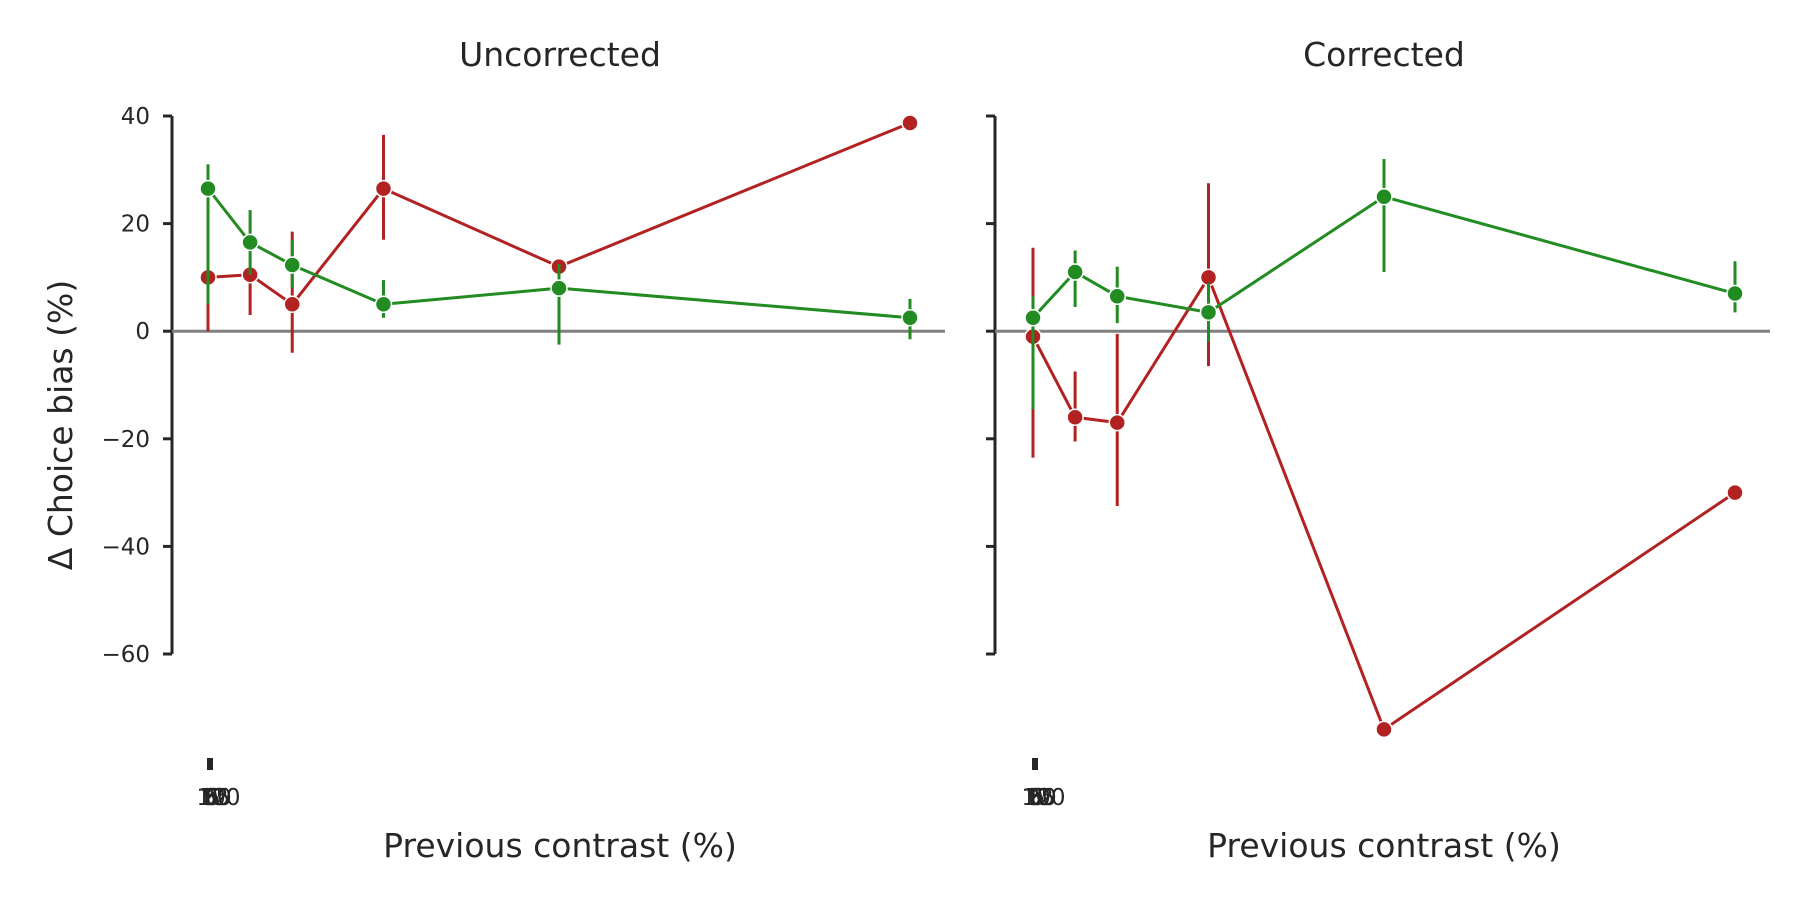 The width and height of the screenshot is (1800, 900). Describe the element at coordinates (1384, 54) in the screenshot. I see `panel-title: Corrected` at that location.